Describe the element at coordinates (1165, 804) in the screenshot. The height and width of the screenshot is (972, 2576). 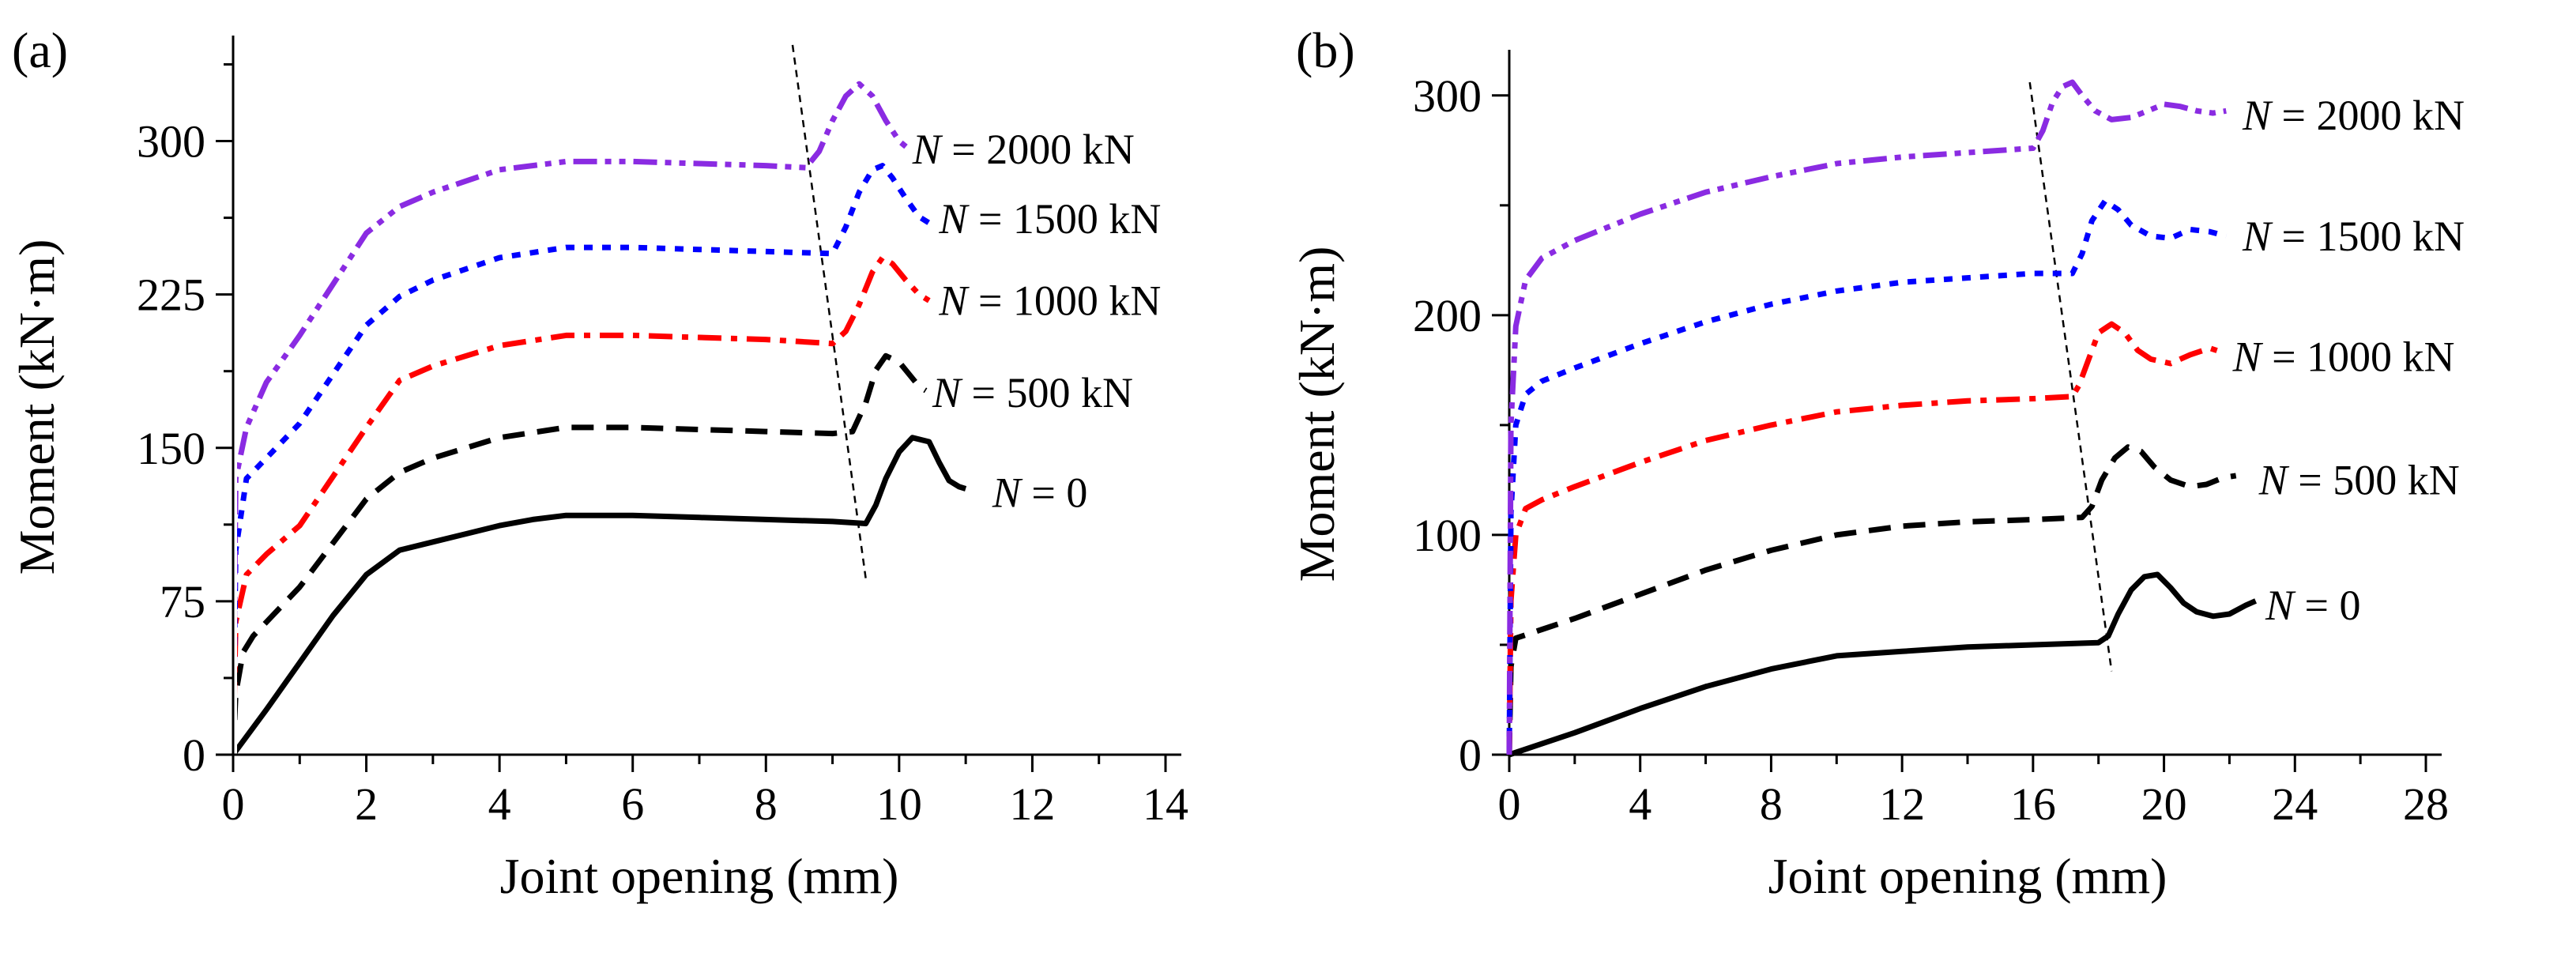
I see `x-tick-label: 14` at that location.